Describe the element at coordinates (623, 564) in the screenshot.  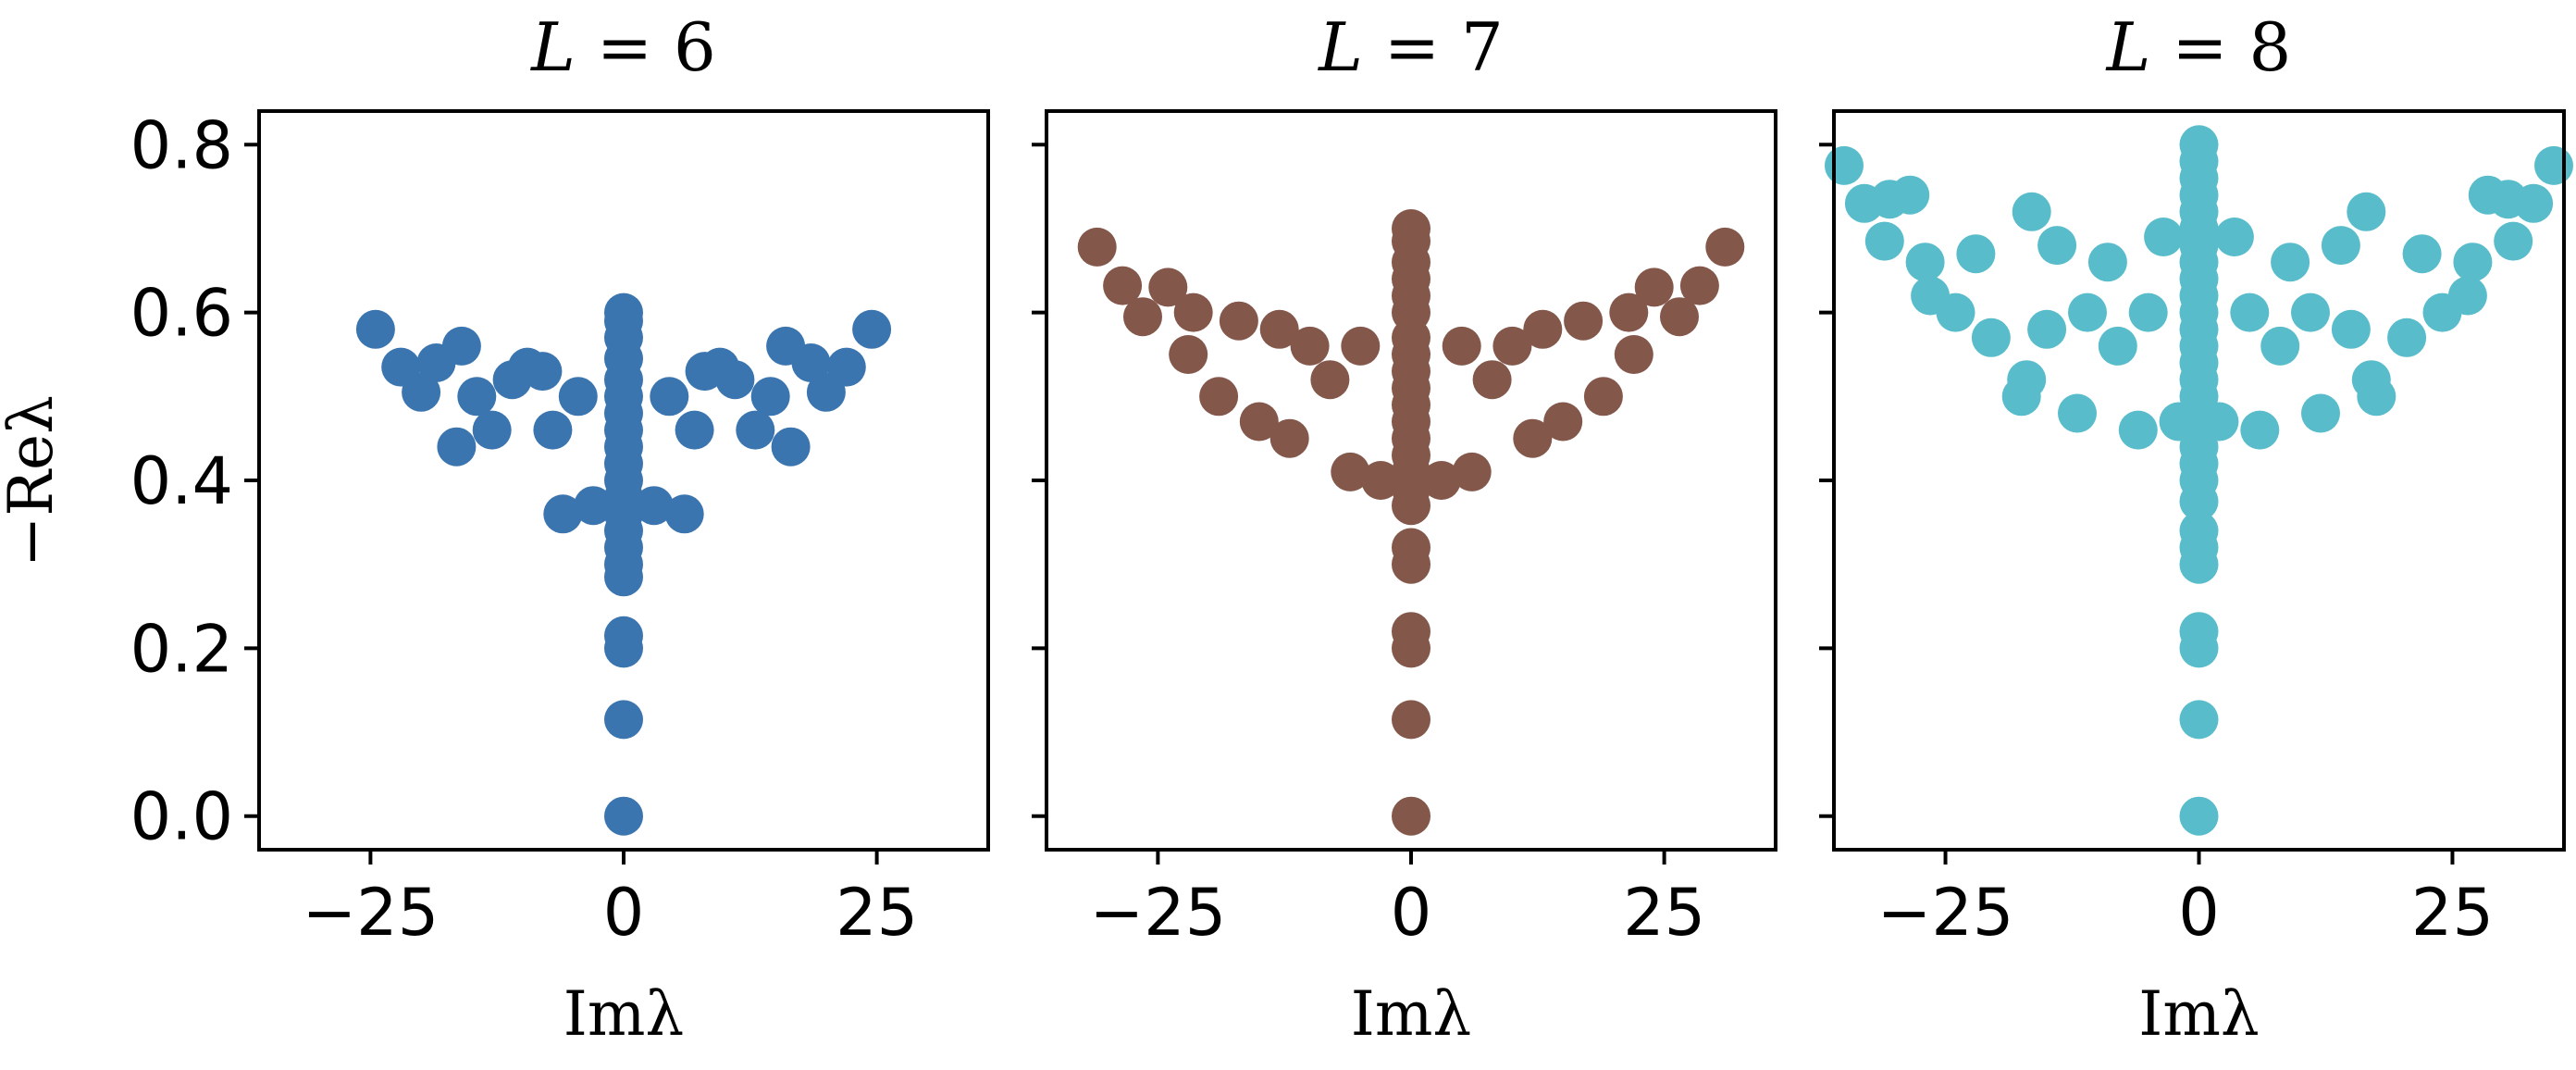
I see `scatter-series` at that location.